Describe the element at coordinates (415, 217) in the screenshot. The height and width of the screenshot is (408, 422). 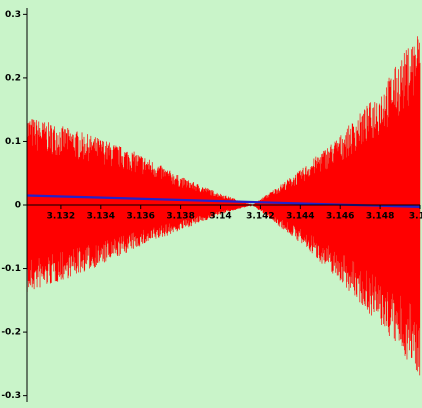
I see `x-tick-label: 3.15` at that location.